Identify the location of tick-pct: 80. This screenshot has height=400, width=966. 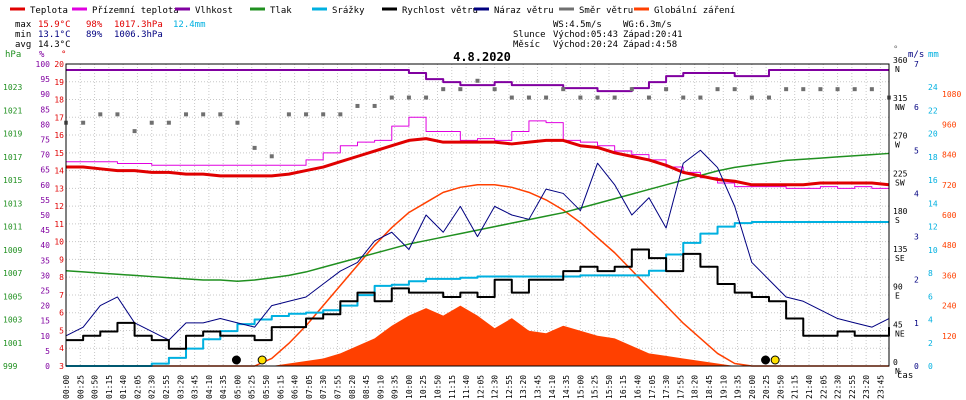
(45, 124).